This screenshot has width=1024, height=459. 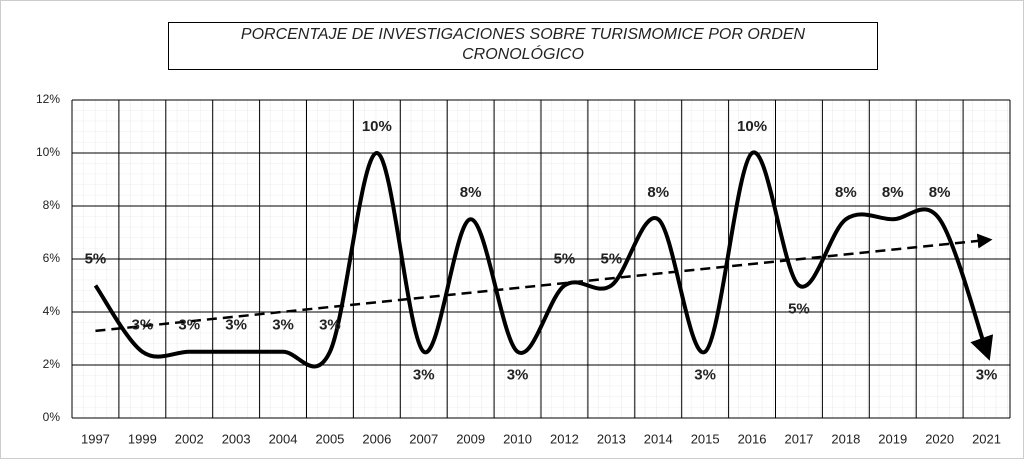 I want to click on x-tick-label: 2002, so click(x=189, y=438).